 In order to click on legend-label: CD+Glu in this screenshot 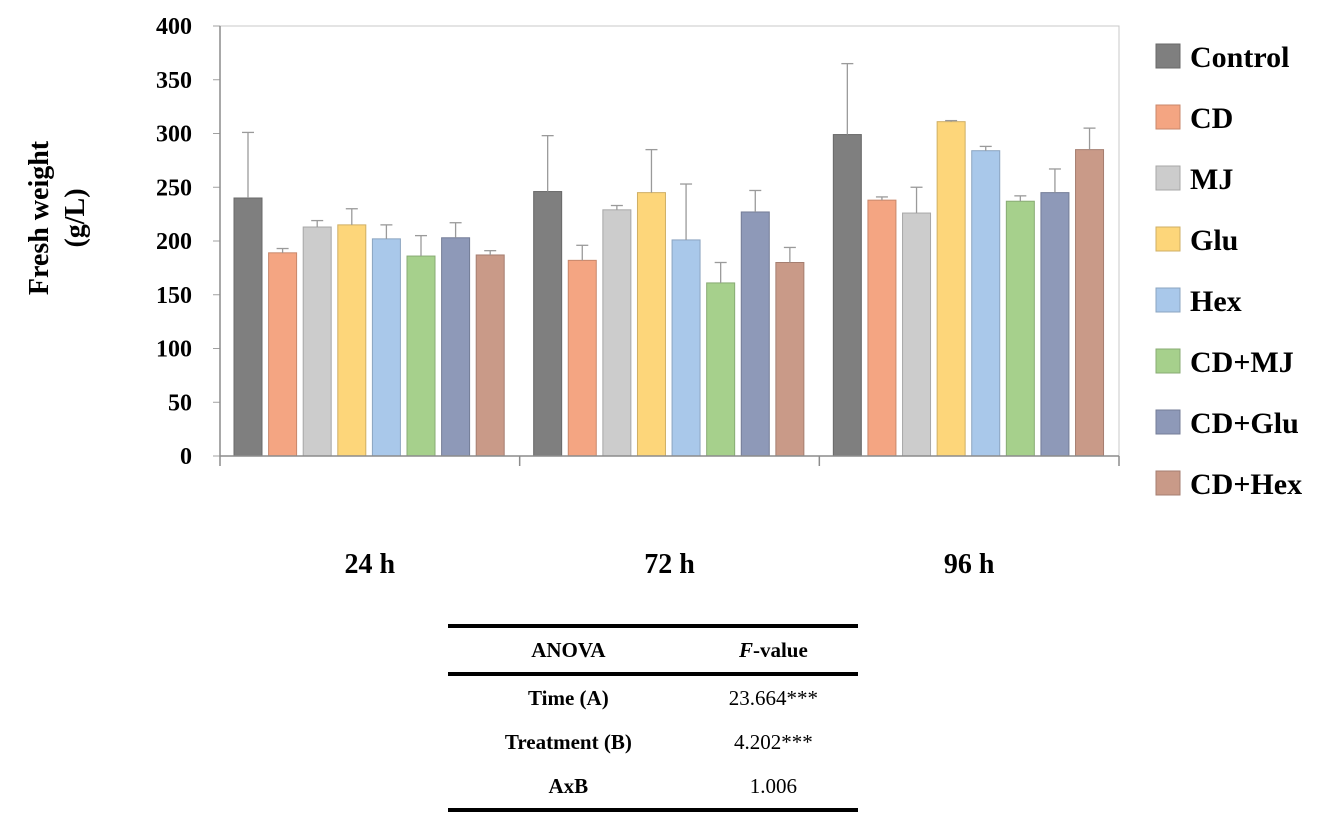, I will do `click(1244, 423)`.